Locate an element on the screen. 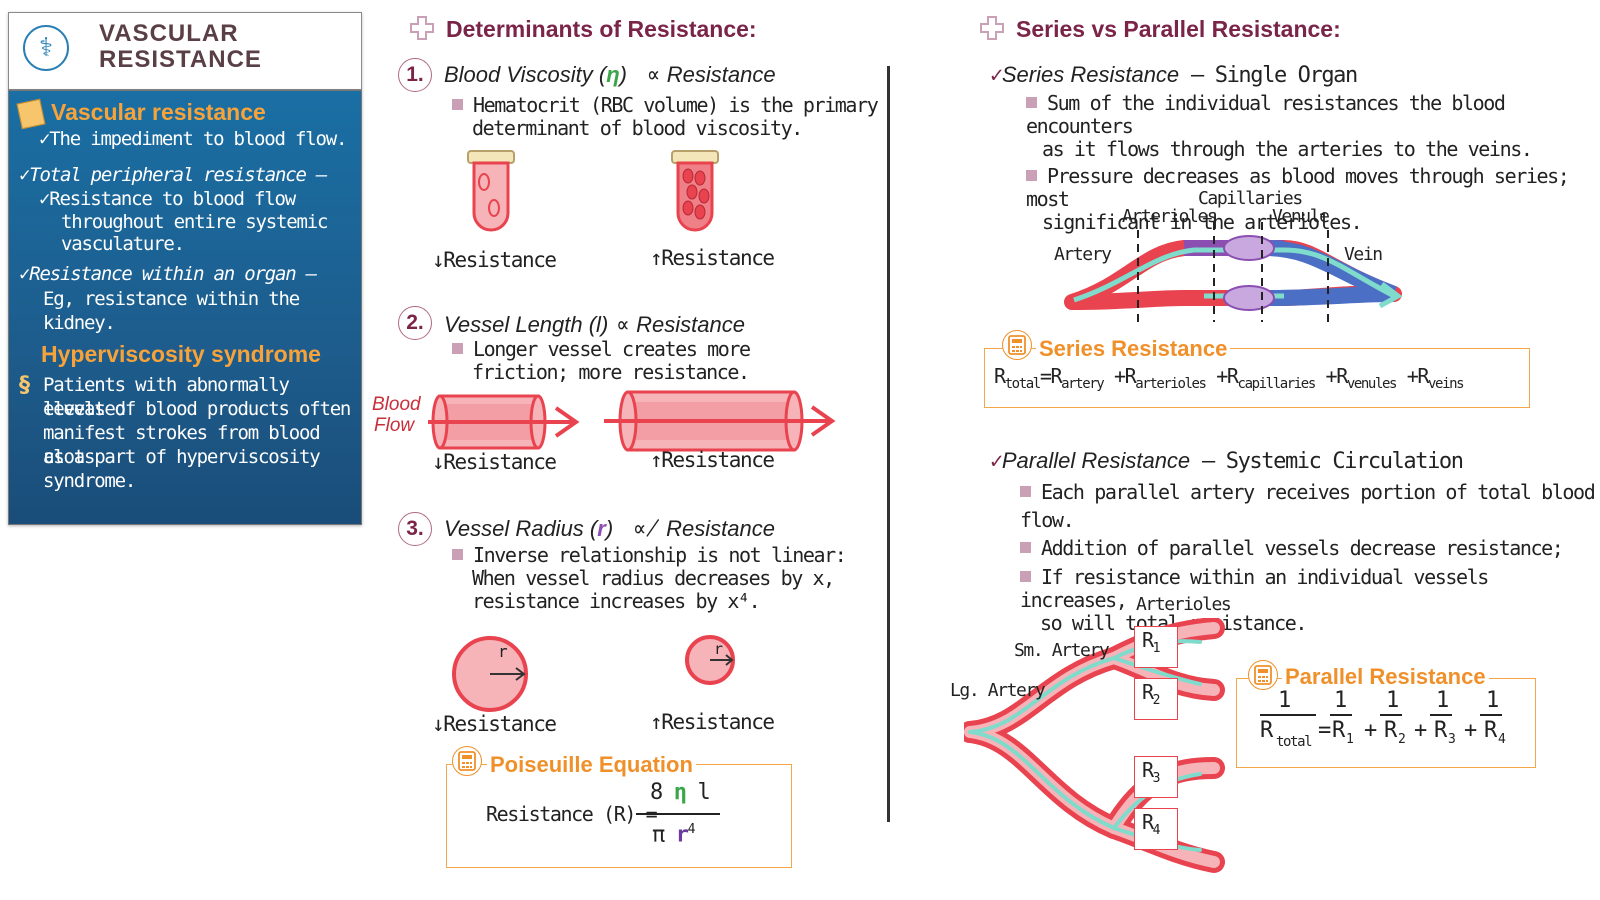 The height and width of the screenshot is (900, 1600). hyperviscosity-heading: Hyperviscosity syndrome is located at coordinates (181, 354).